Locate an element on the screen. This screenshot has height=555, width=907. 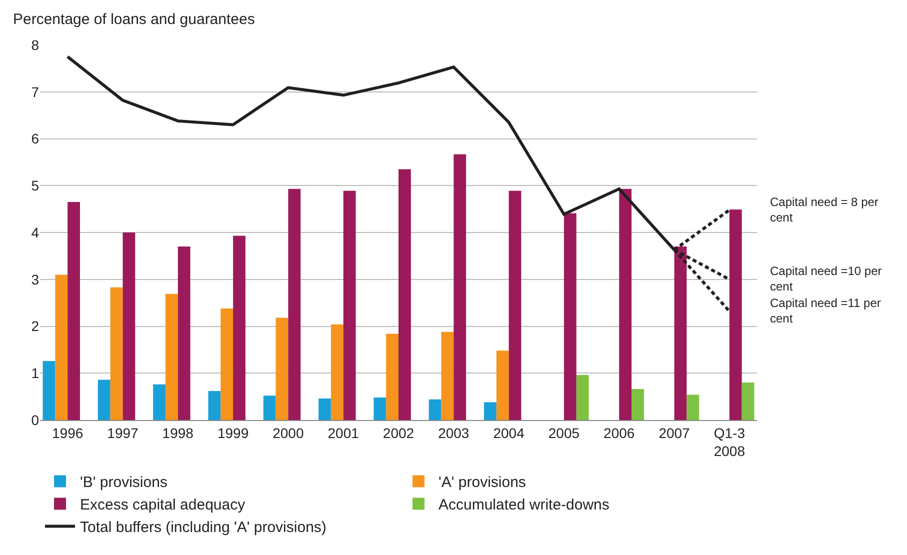
legend-label: 'A' provisions is located at coordinates (482, 483).